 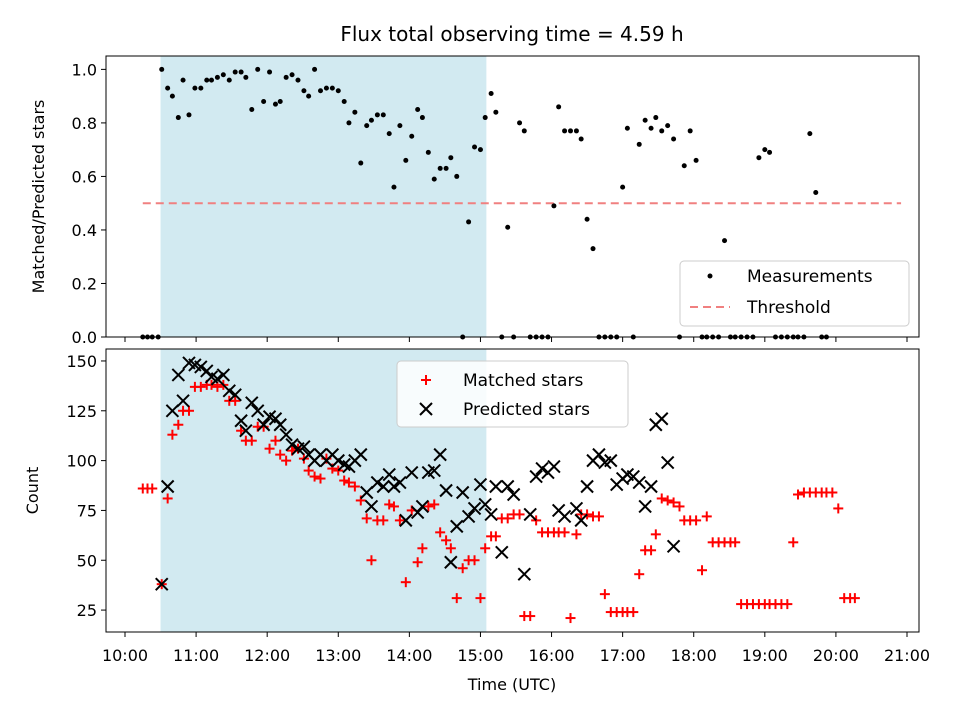 What do you see at coordinates (836, 655) in the screenshot?
I see `x-tick-label: 20:00` at bounding box center [836, 655].